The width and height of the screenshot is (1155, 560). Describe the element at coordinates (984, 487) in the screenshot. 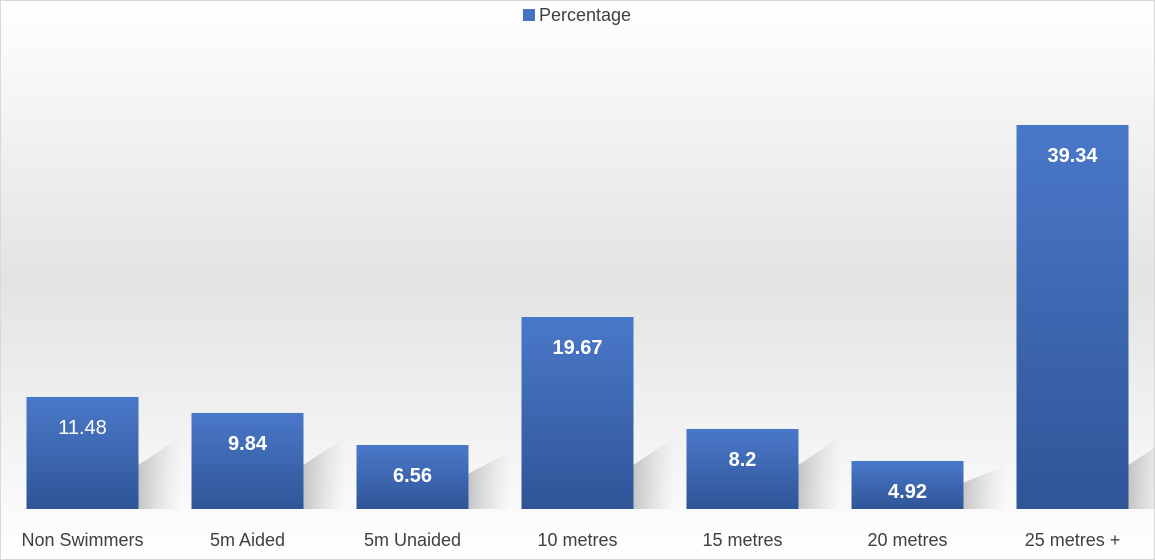

I see `bar-shadow-20-metres` at that location.